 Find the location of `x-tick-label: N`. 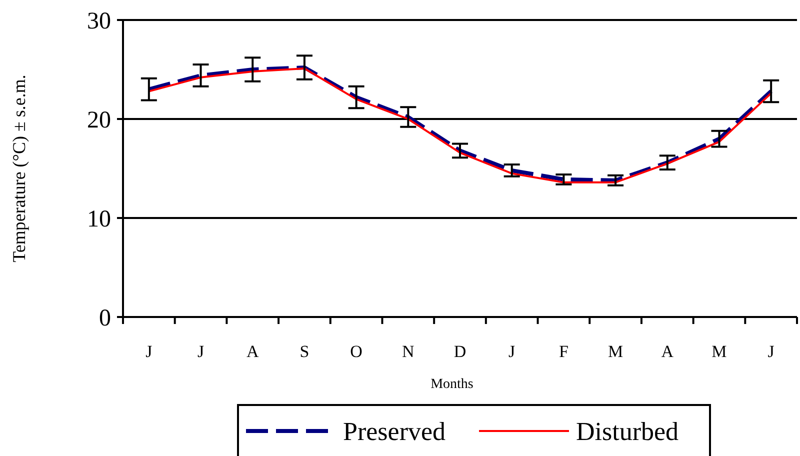

x-tick-label: N is located at coordinates (408, 351).